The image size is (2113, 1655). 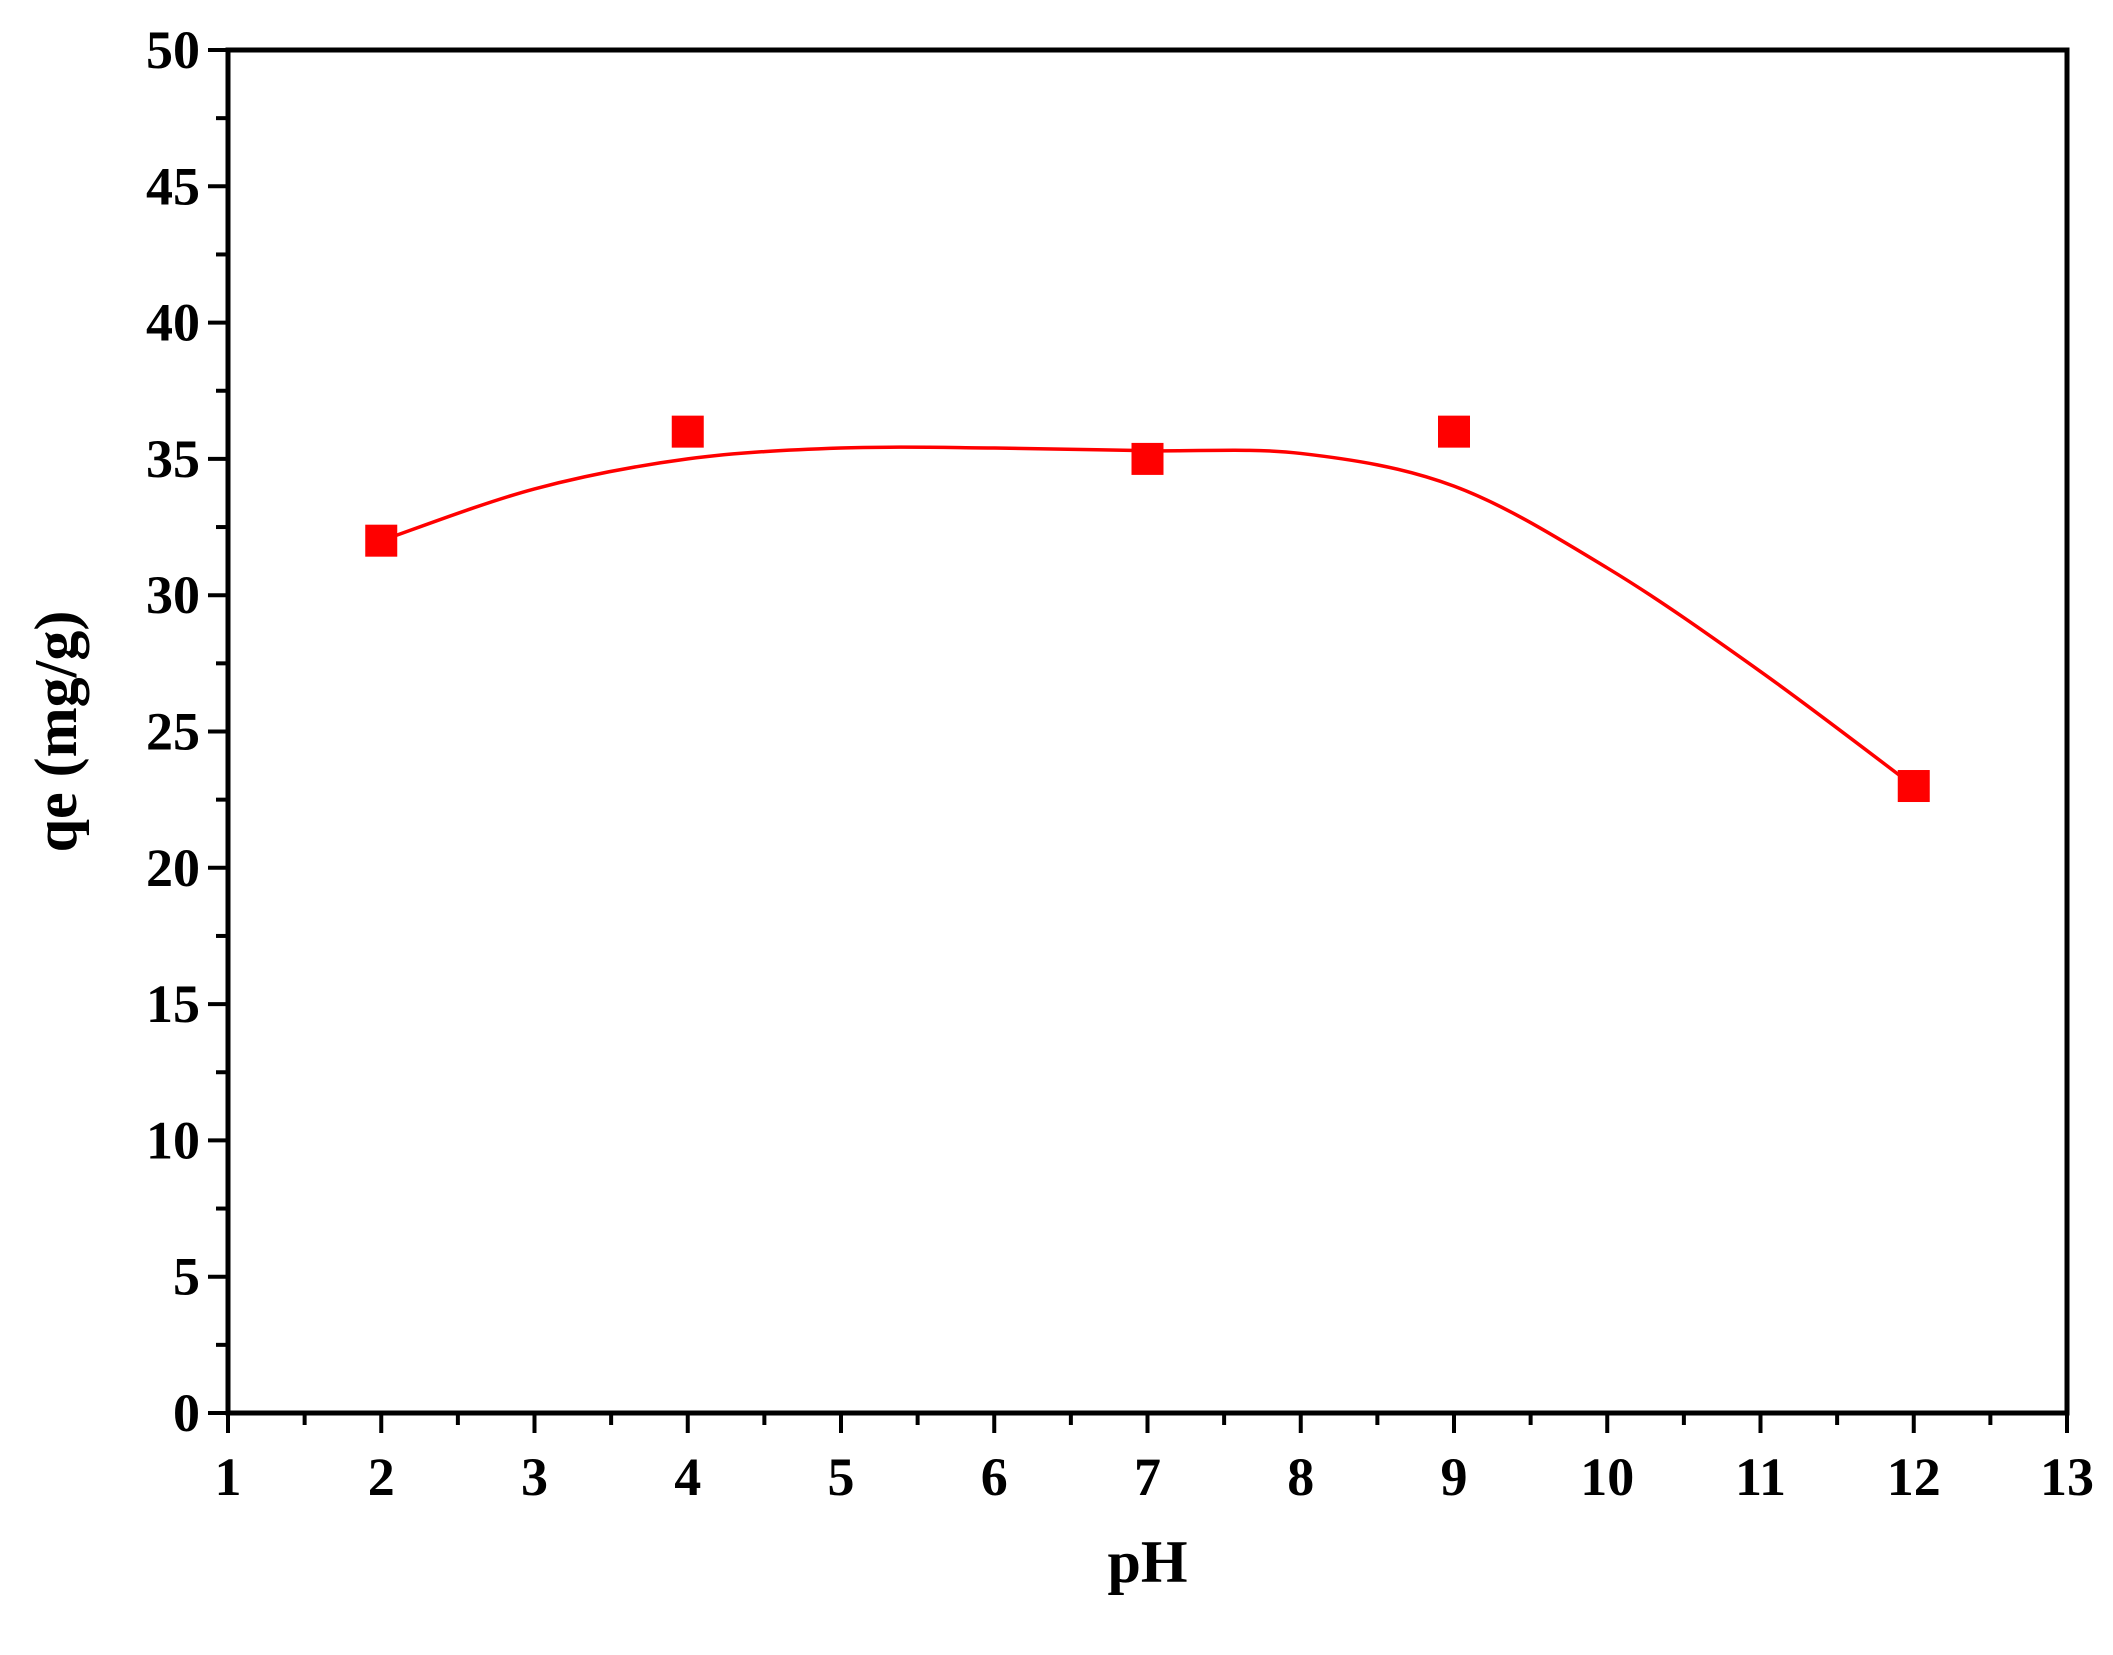 I want to click on x-tick-label: 6, so click(x=994, y=1477).